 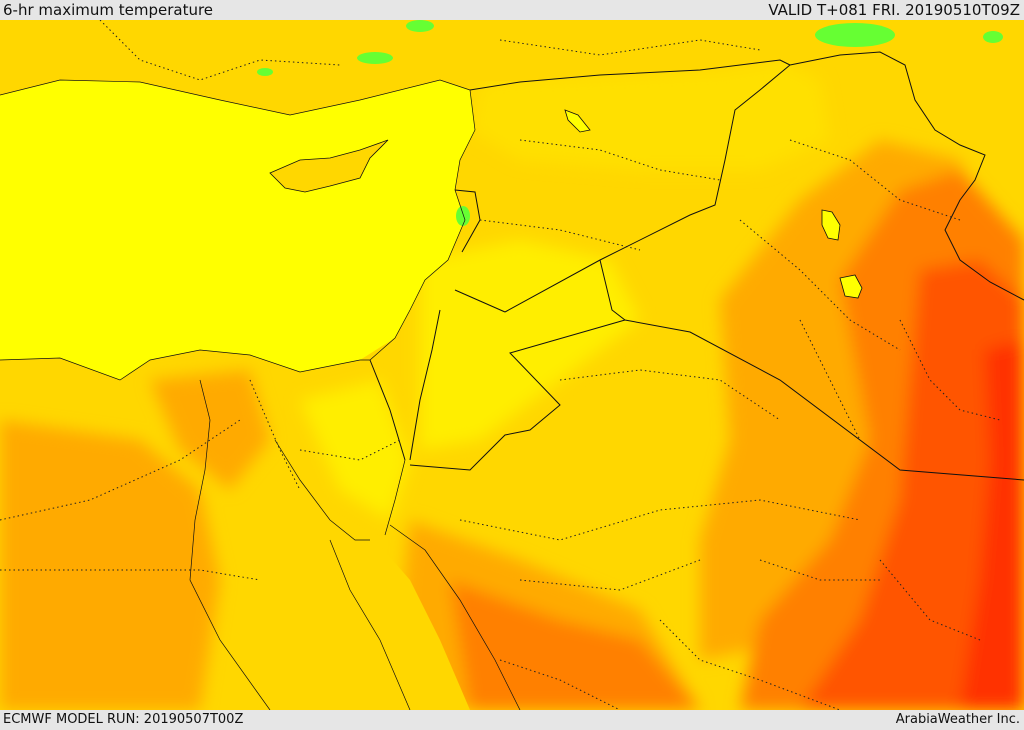 I want to click on border-israel-jordan, so click(x=425, y=385).